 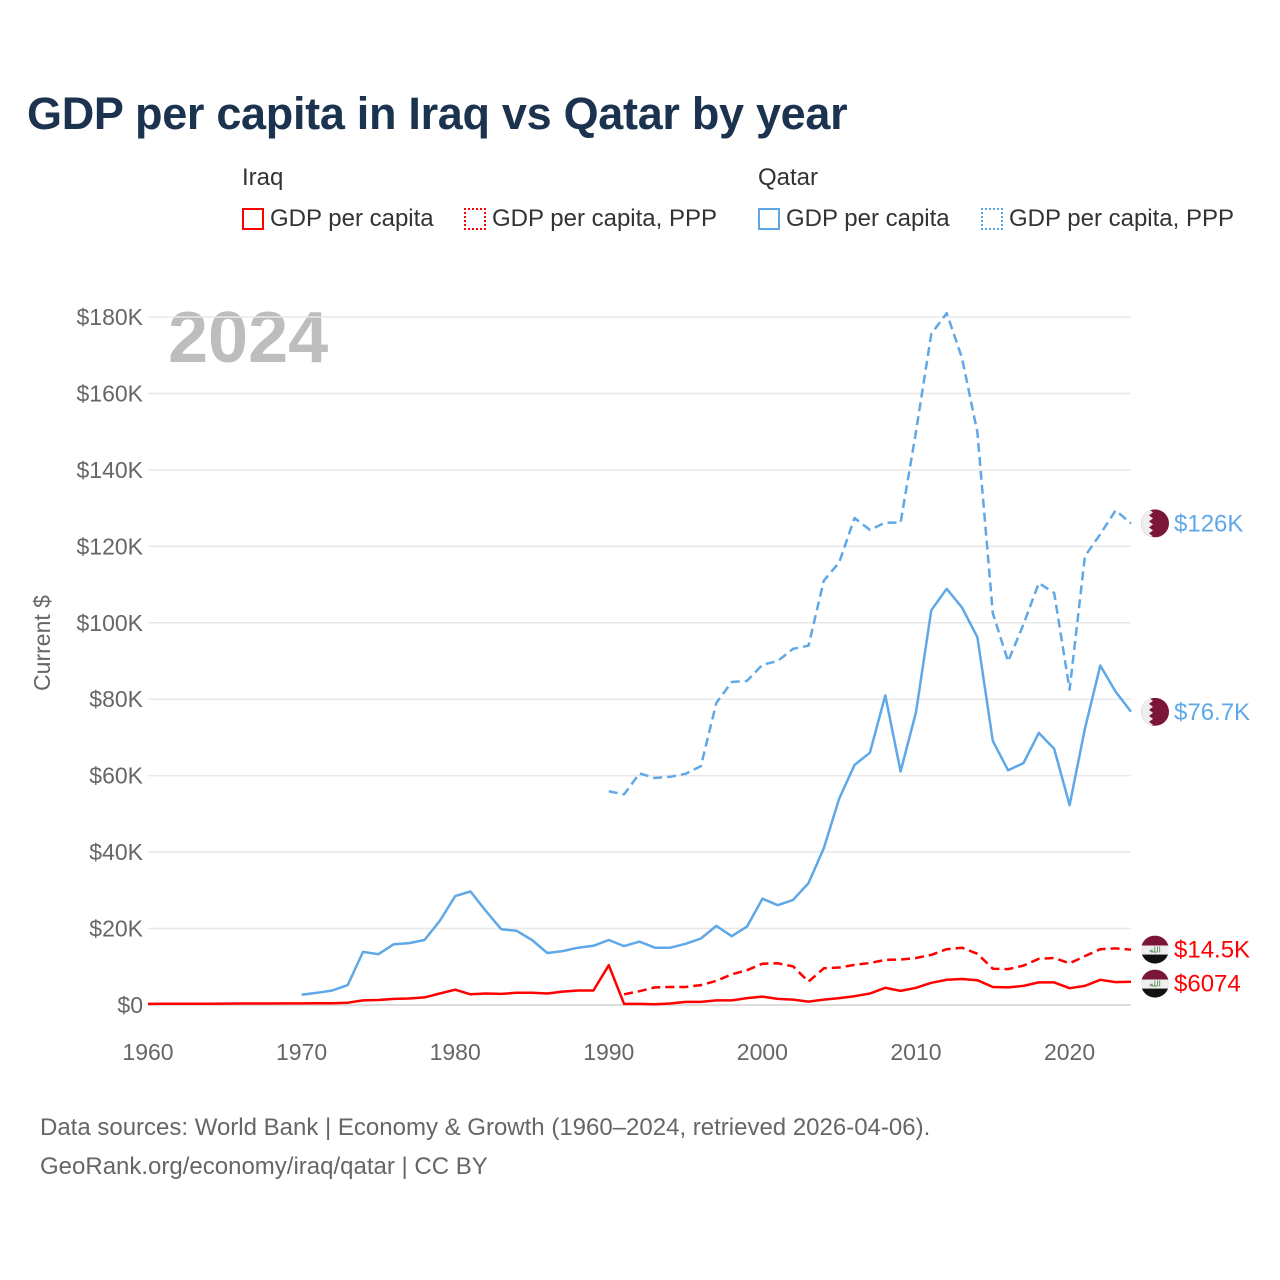 I want to click on legend-qatar-gdp: GDP per capita, so click(x=854, y=219).